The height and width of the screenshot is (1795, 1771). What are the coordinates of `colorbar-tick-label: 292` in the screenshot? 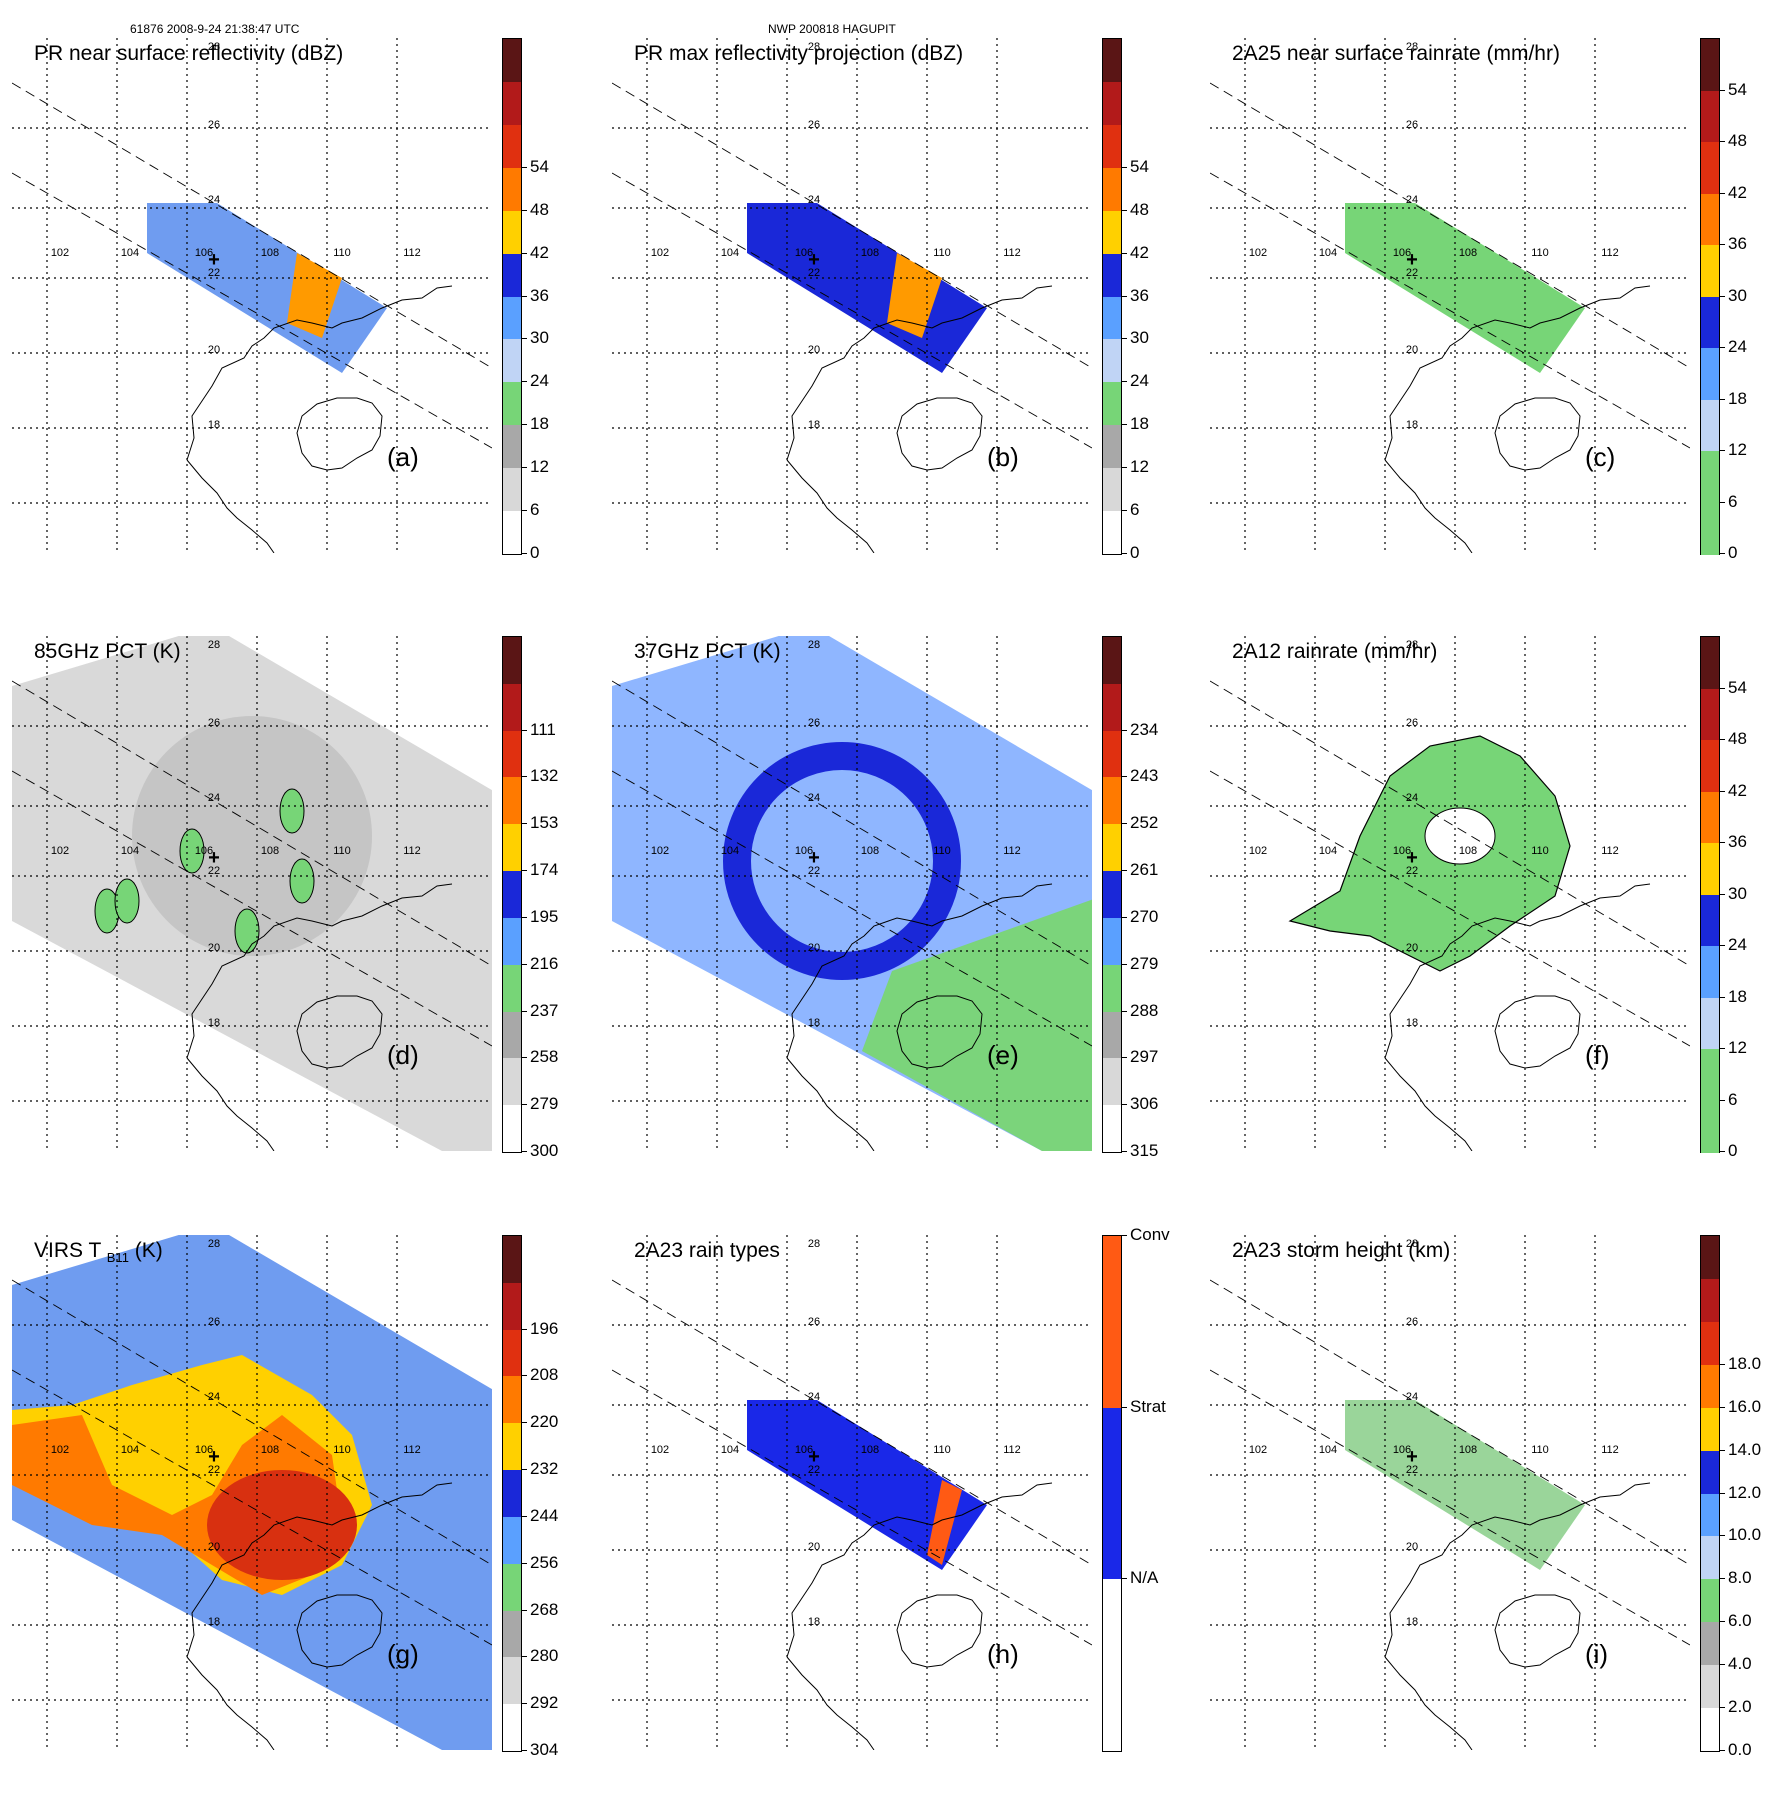 It's located at (544, 1703).